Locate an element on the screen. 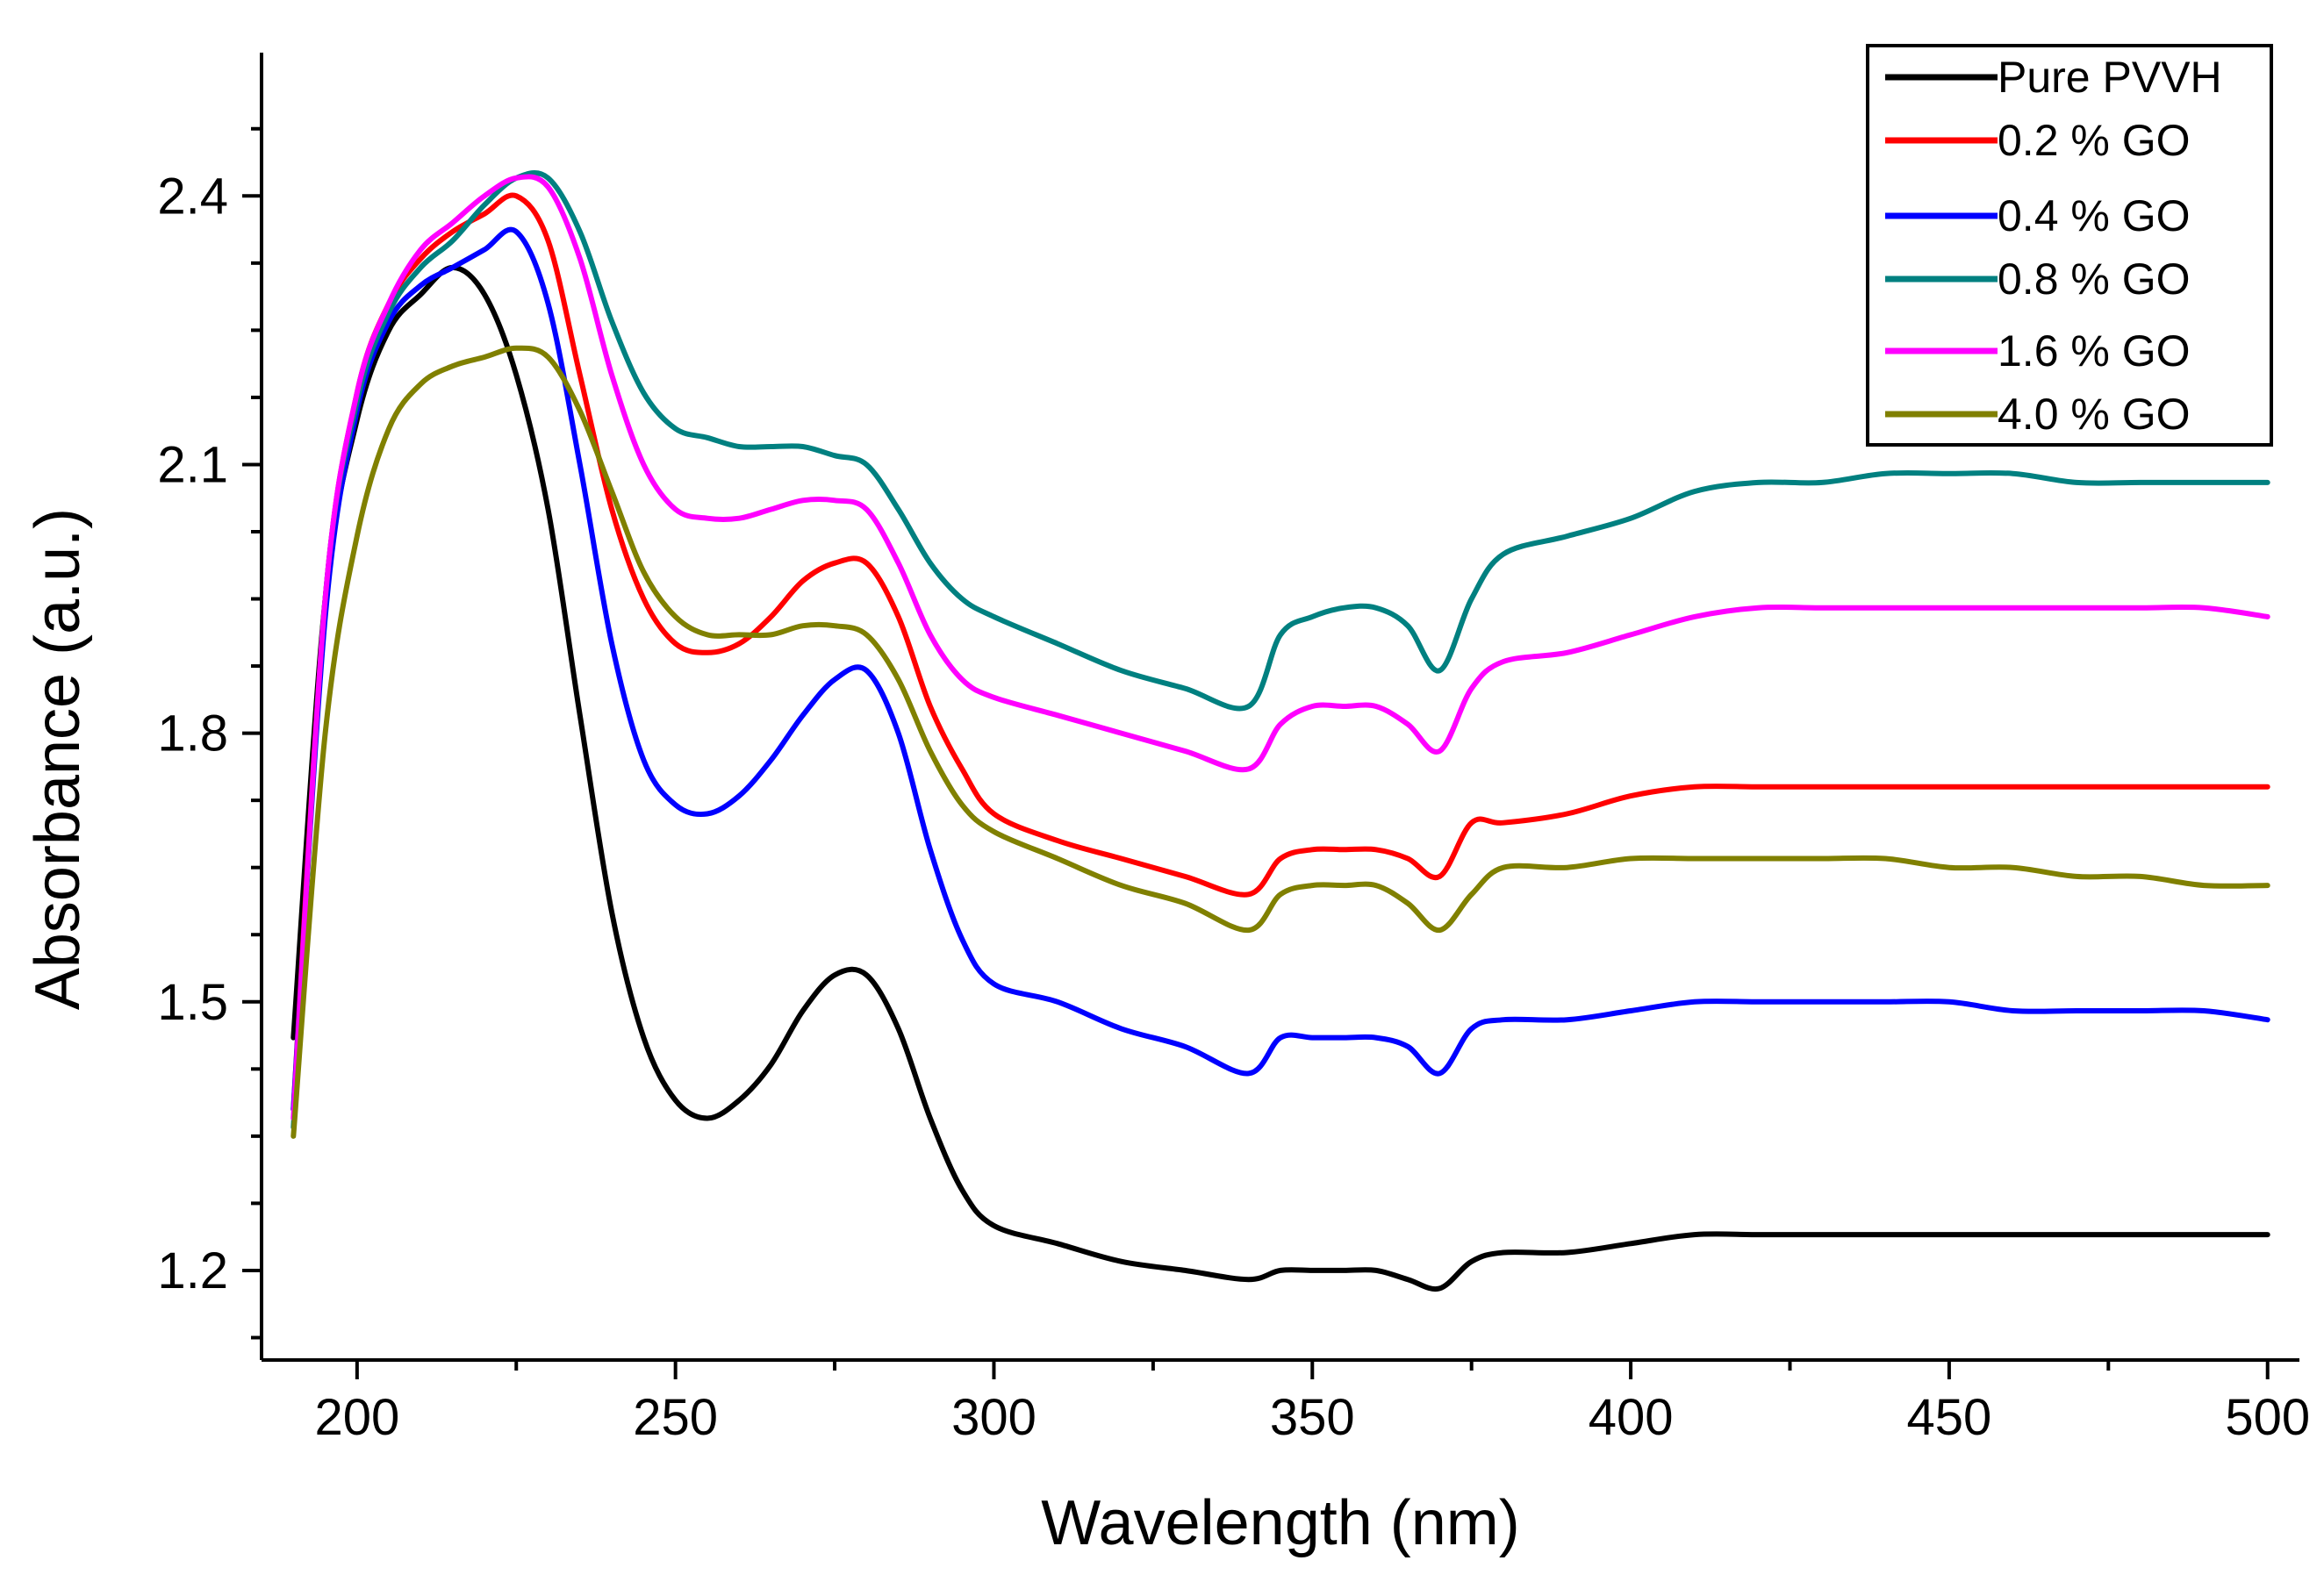 This screenshot has height=1582, width=2324. y-tick-label: 1.2 is located at coordinates (192, 1270).